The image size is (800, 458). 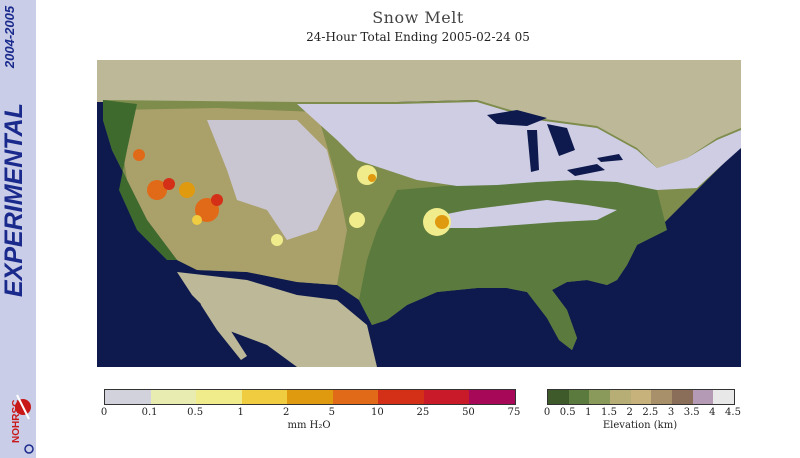 I want to click on snow-melt-unit: mm H₂O, so click(x=309, y=425).